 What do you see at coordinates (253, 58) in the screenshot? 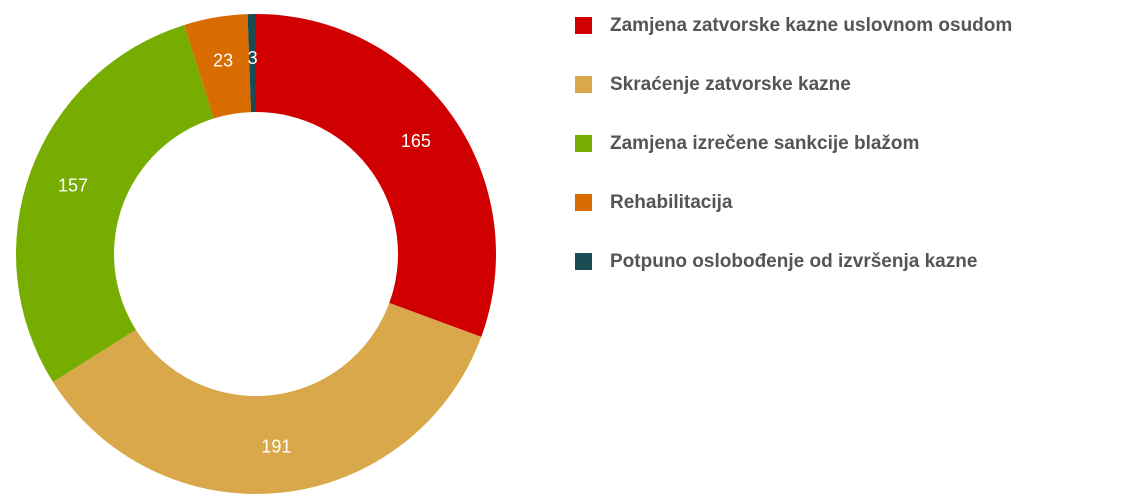
I see `data-label: 3` at bounding box center [253, 58].